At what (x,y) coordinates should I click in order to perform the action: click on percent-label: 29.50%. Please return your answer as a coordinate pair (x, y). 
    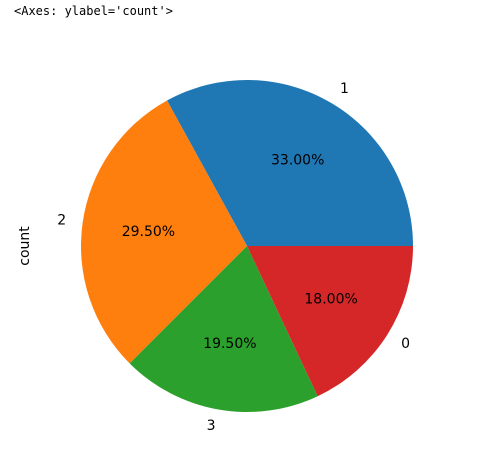
    Looking at the image, I should click on (148, 232).